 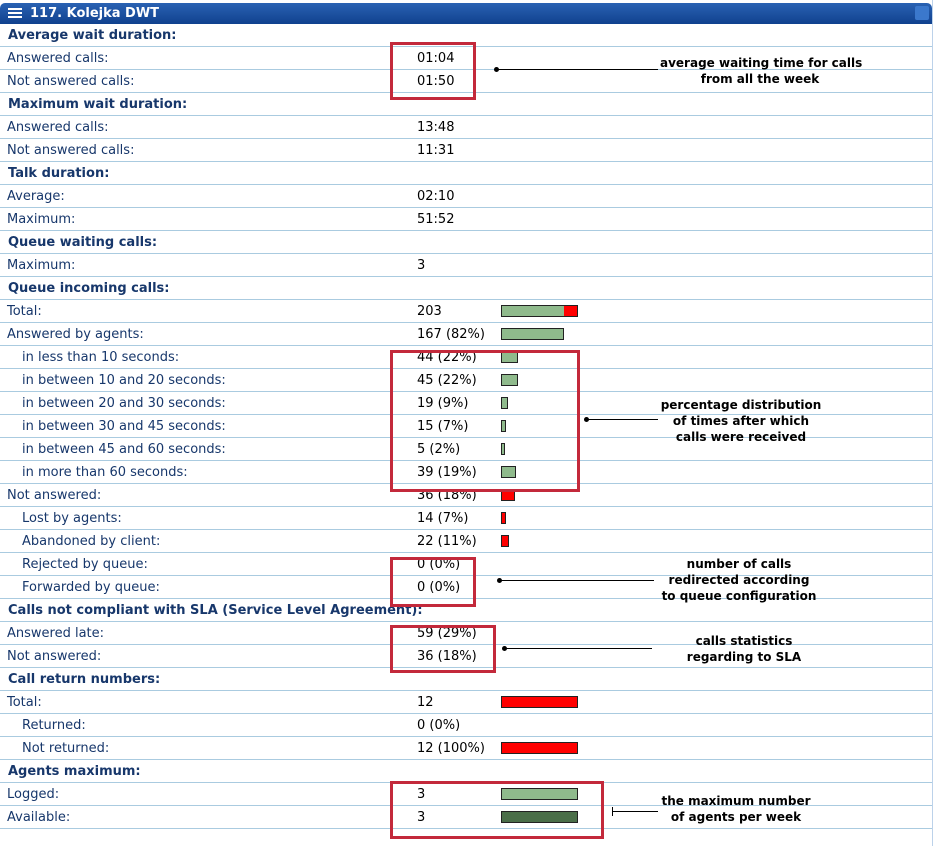 What do you see at coordinates (447, 656) in the screenshot?
I see `row-value: 36 (18%)` at bounding box center [447, 656].